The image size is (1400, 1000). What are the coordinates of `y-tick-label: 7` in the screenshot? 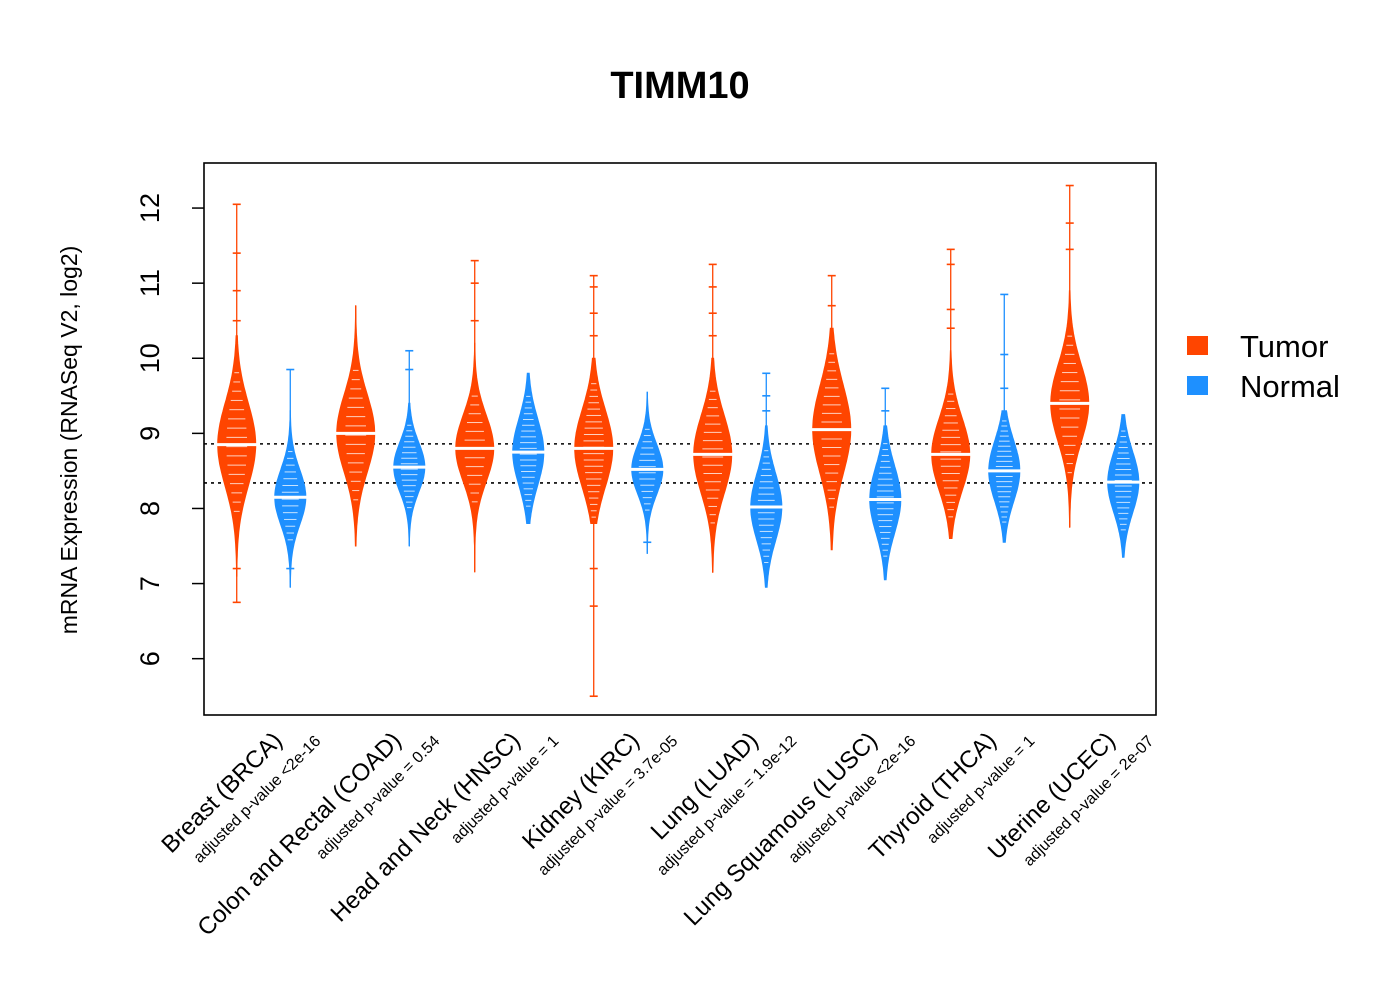 It's located at (150, 583).